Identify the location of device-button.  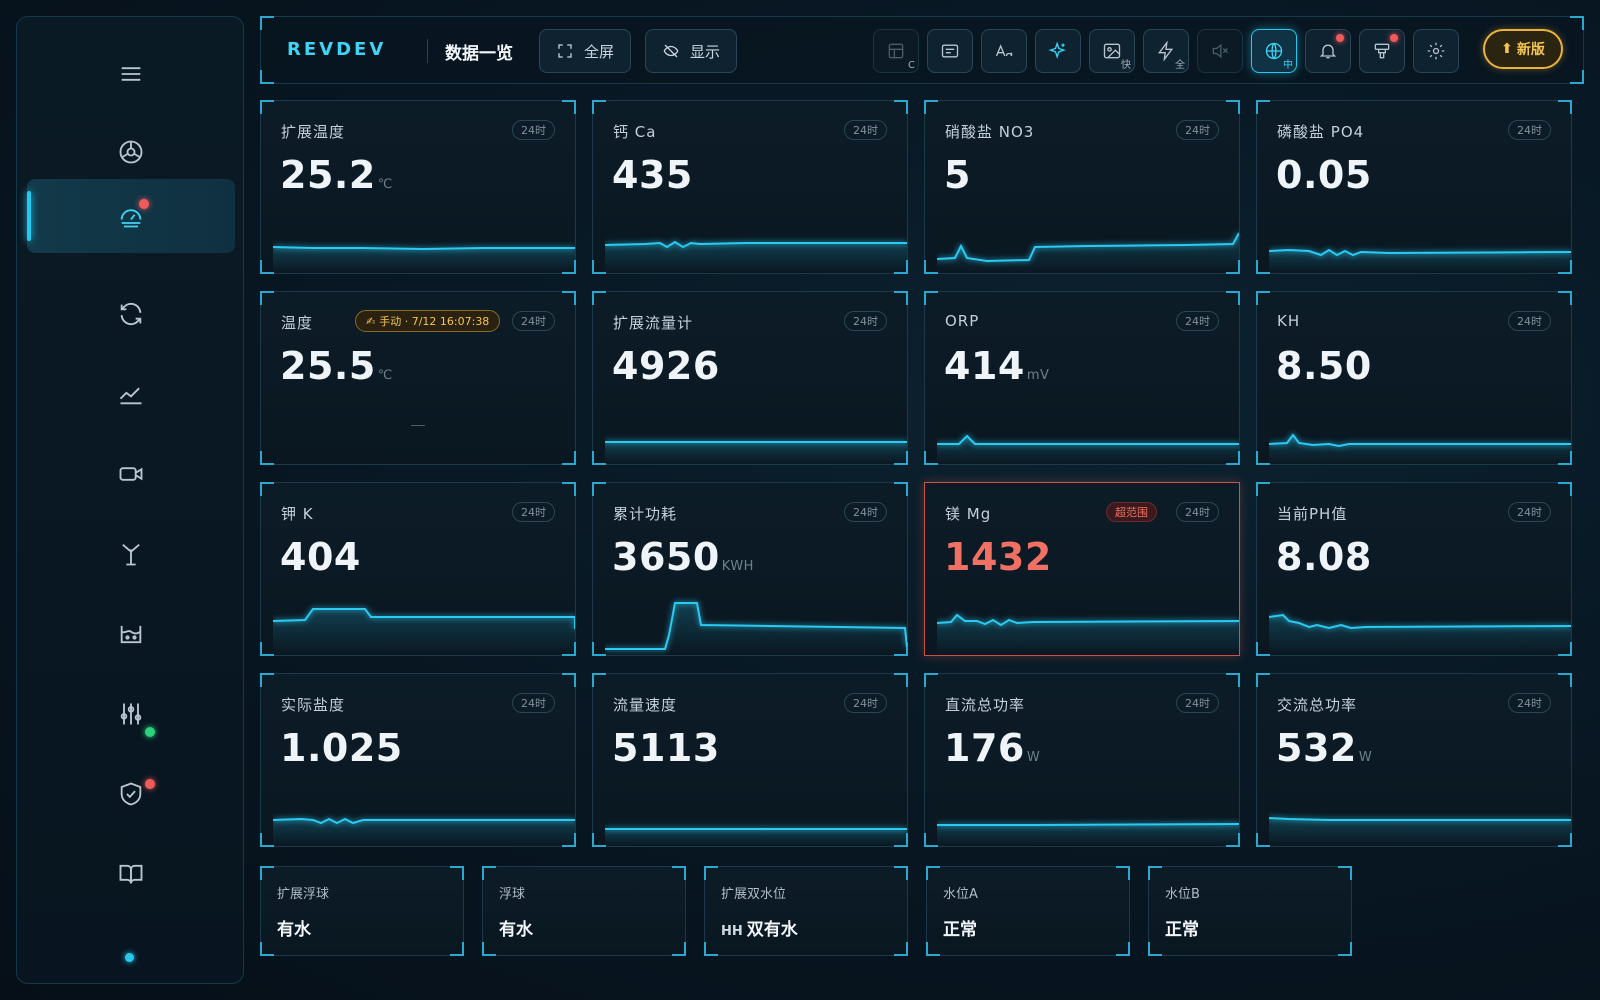
(1382, 51).